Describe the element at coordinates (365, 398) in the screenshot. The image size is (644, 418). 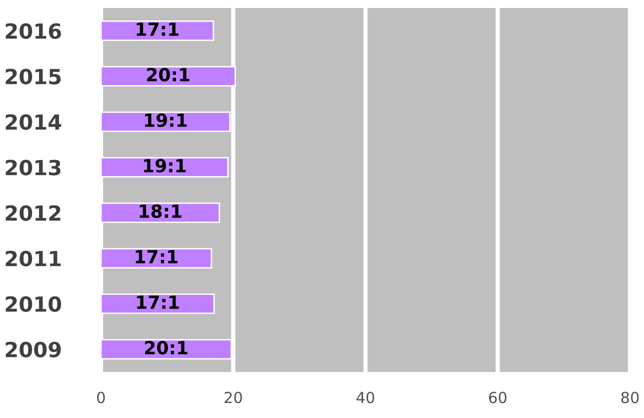
I see `x-tick-label: 40` at that location.